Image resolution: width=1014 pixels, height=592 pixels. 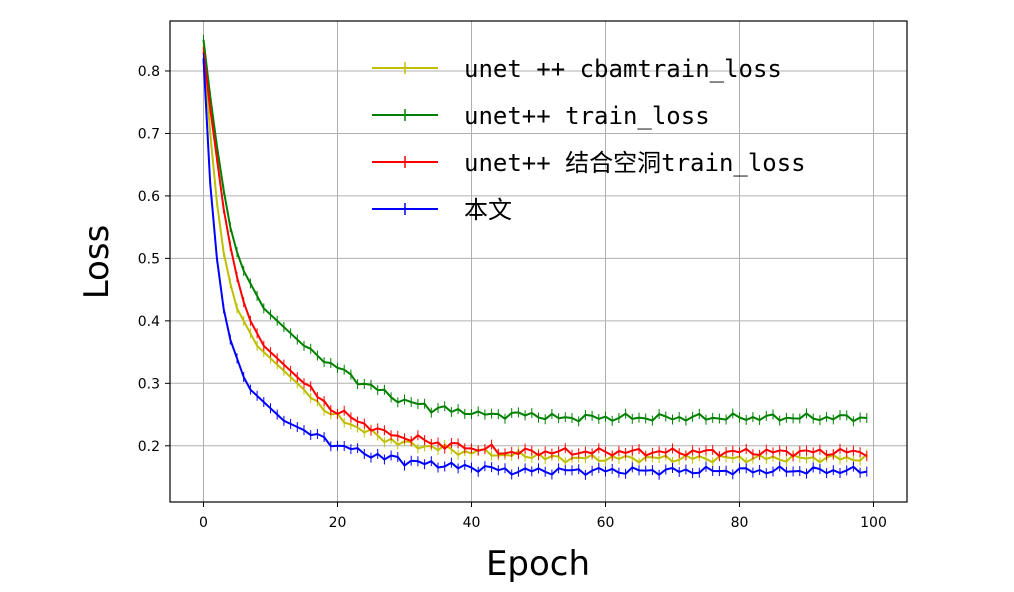 I want to click on y-tick-label: 0.3, so click(x=149, y=384).